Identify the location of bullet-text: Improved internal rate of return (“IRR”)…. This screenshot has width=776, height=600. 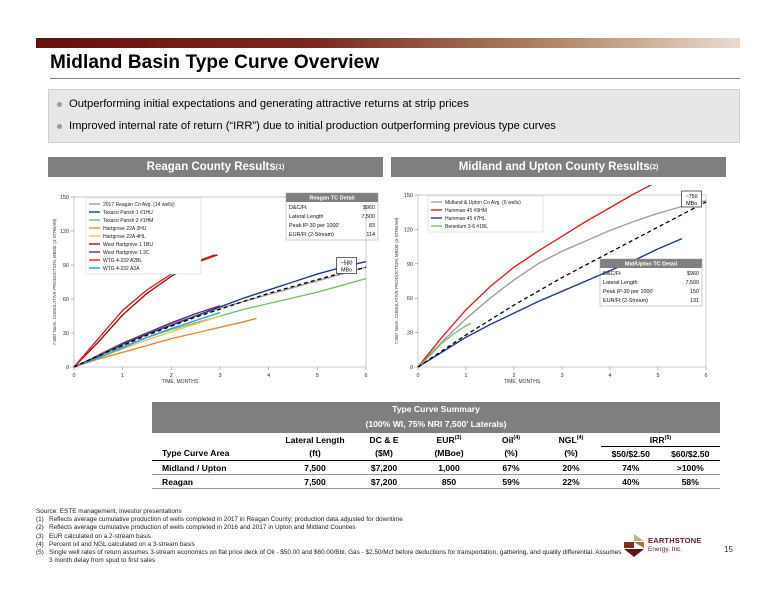
(312, 126).